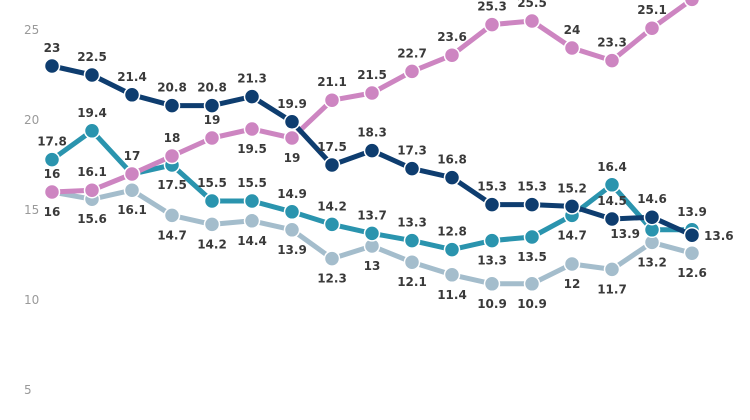 This screenshot has height=420, width=750. What do you see at coordinates (292, 250) in the screenshot?
I see `data-label: 13.9` at bounding box center [292, 250].